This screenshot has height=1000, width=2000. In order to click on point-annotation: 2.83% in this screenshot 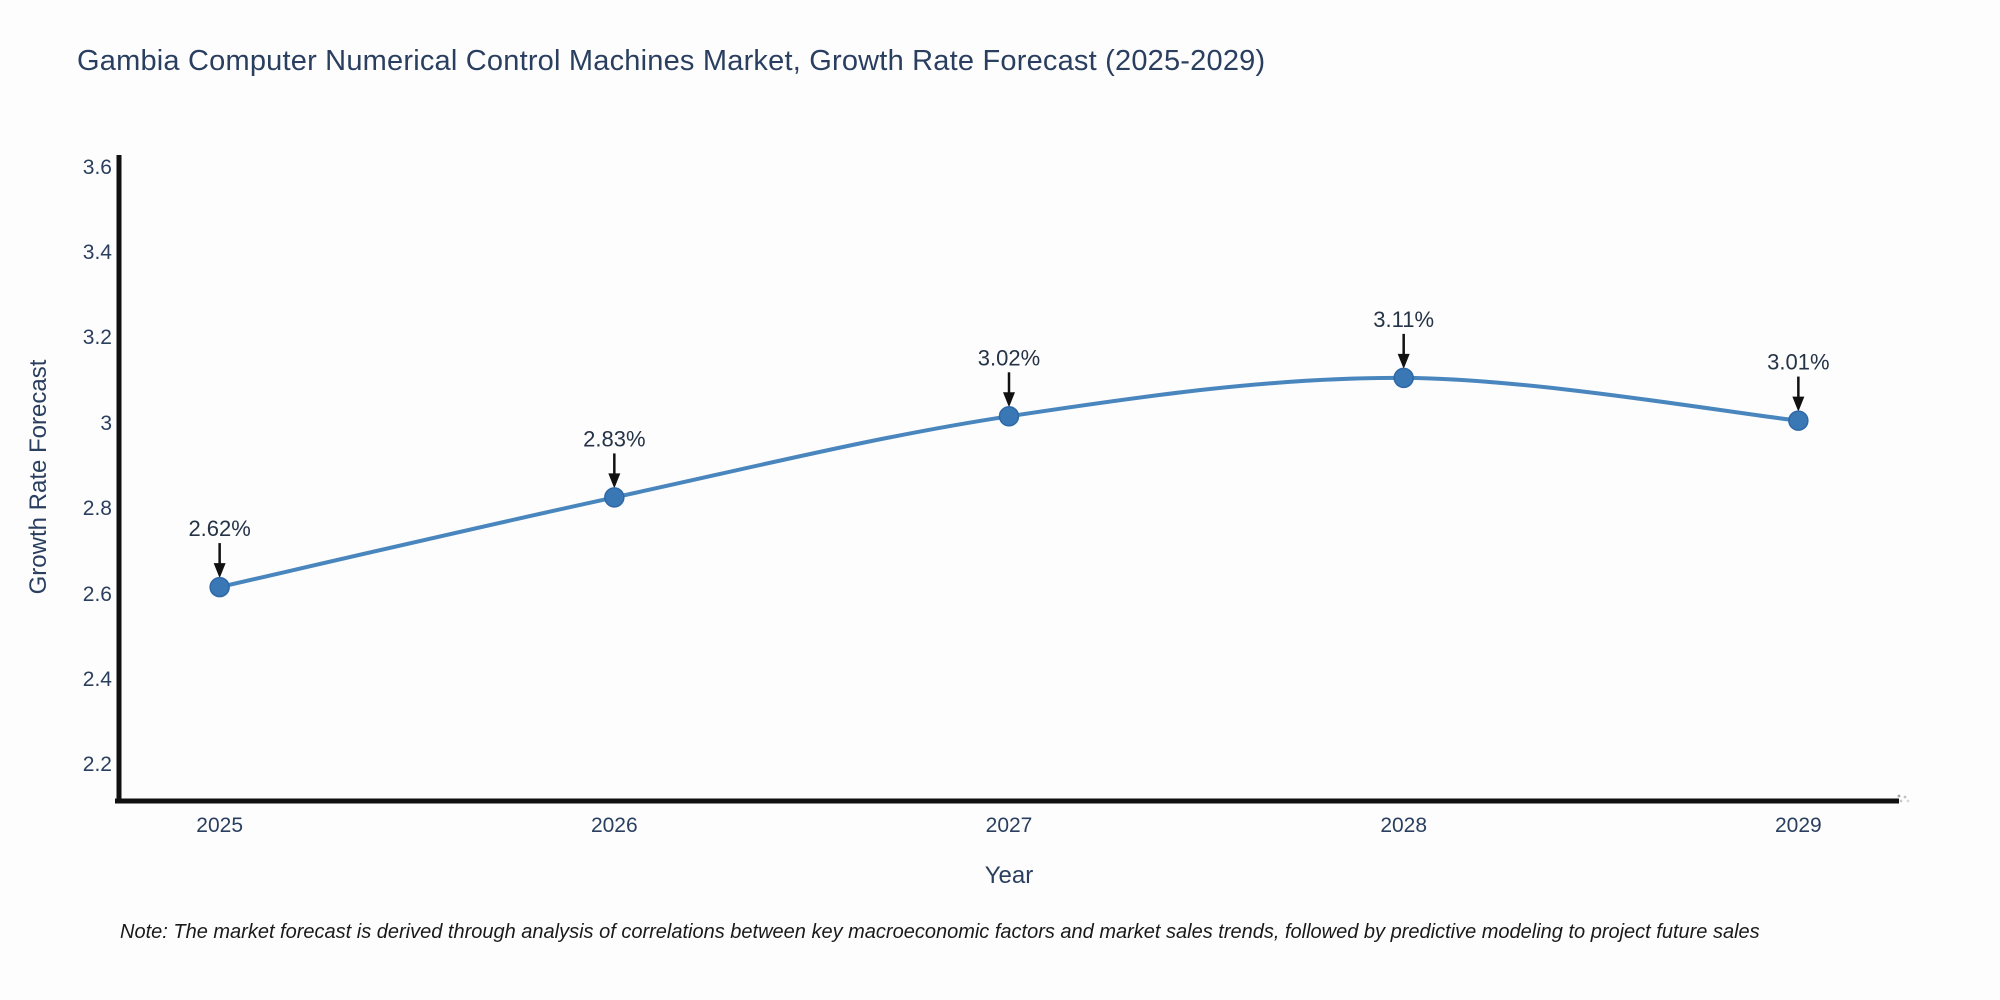, I will do `click(614, 438)`.